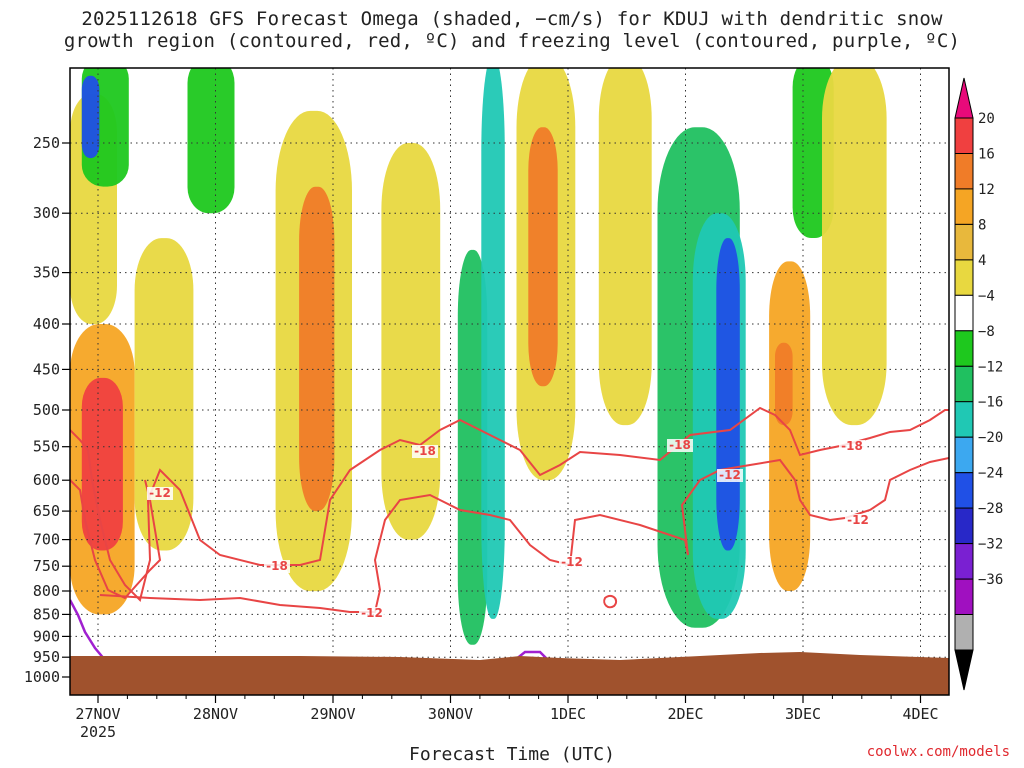 This screenshot has height=768, width=1024. What do you see at coordinates (46, 369) in the screenshot?
I see `y-tick-label-450: 450` at bounding box center [46, 369].